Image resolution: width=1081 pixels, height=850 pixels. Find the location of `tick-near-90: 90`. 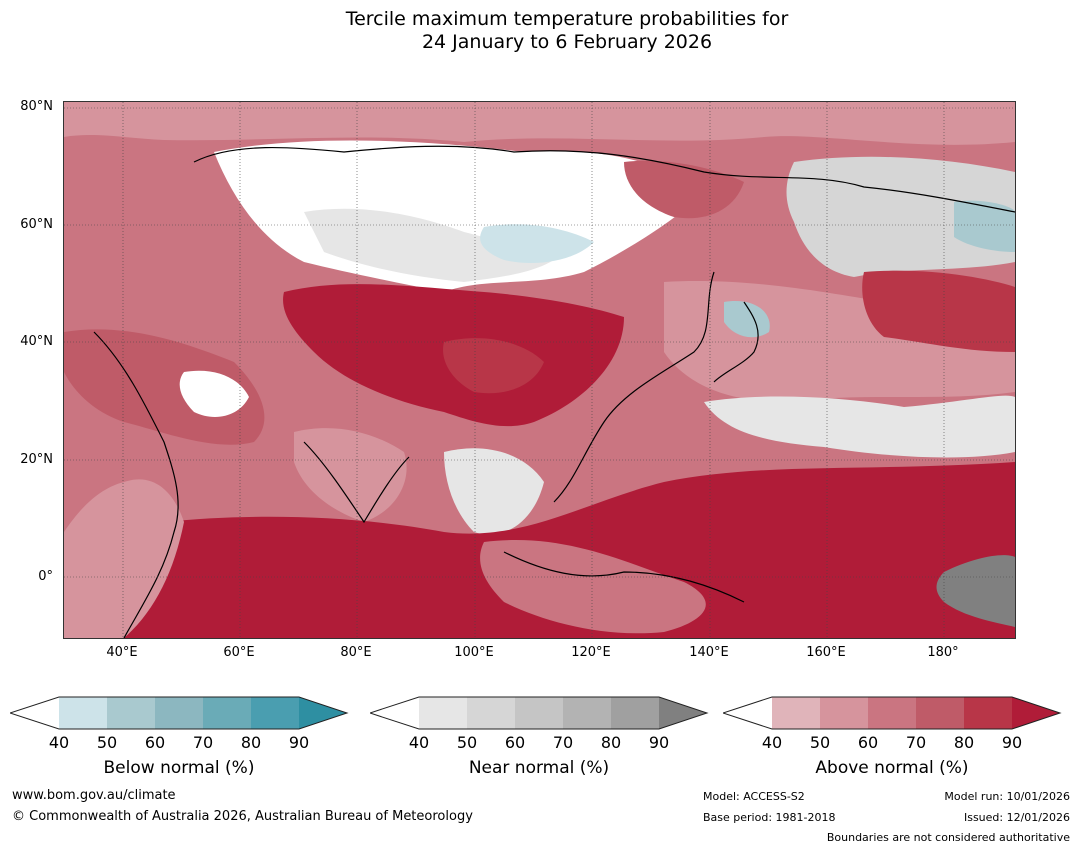

tick-near-90: 90 is located at coordinates (659, 742).